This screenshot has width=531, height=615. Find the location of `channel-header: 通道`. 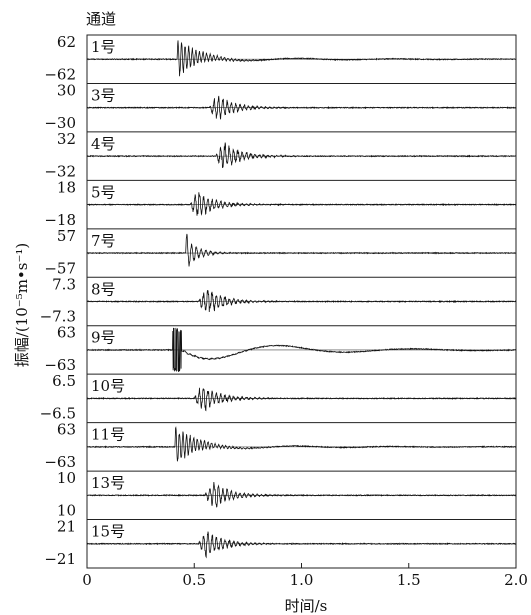

channel-header: 通道 is located at coordinates (101, 19).